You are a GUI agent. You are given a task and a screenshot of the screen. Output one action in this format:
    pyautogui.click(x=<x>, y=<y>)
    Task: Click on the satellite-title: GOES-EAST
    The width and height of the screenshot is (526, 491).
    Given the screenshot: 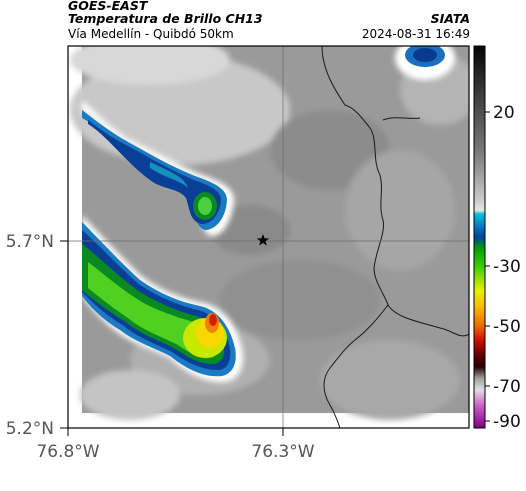 What is the action you would take?
    pyautogui.click(x=108, y=6)
    